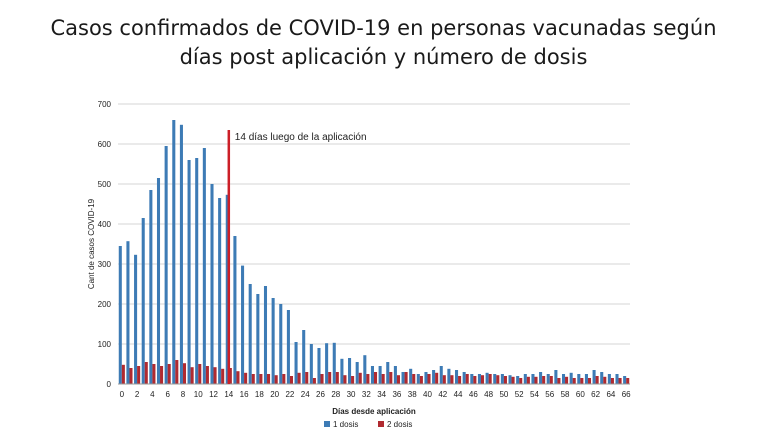  Describe the element at coordinates (213, 394) in the screenshot. I see `x-tick-label: 12` at that location.